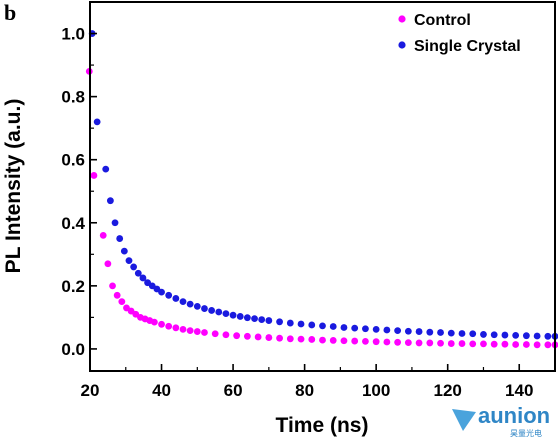 Image resolution: width=558 pixels, height=441 pixels. What do you see at coordinates (467, 46) in the screenshot?
I see `legend-label-single-crystal: Single Crystal` at bounding box center [467, 46].